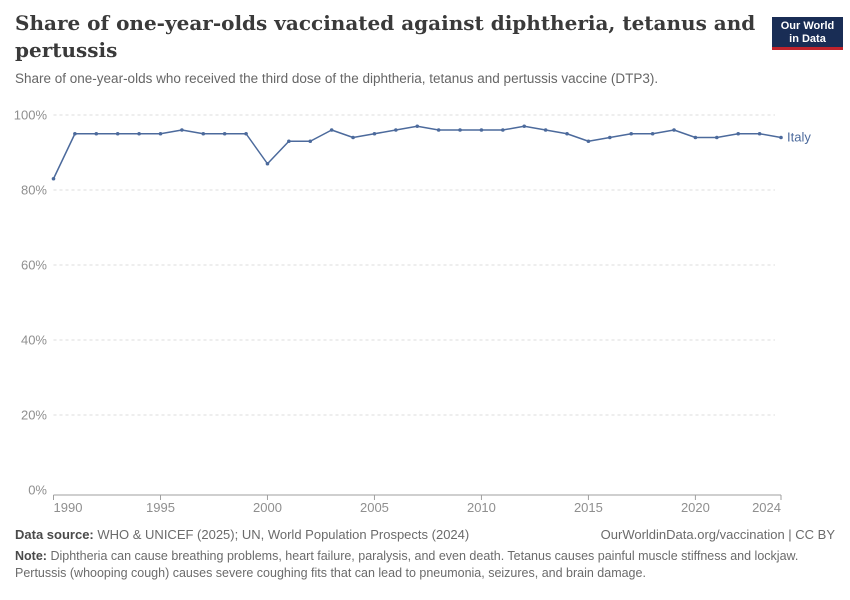 The height and width of the screenshot is (600, 850). I want to click on x-axis-label: 1990, so click(68, 507).